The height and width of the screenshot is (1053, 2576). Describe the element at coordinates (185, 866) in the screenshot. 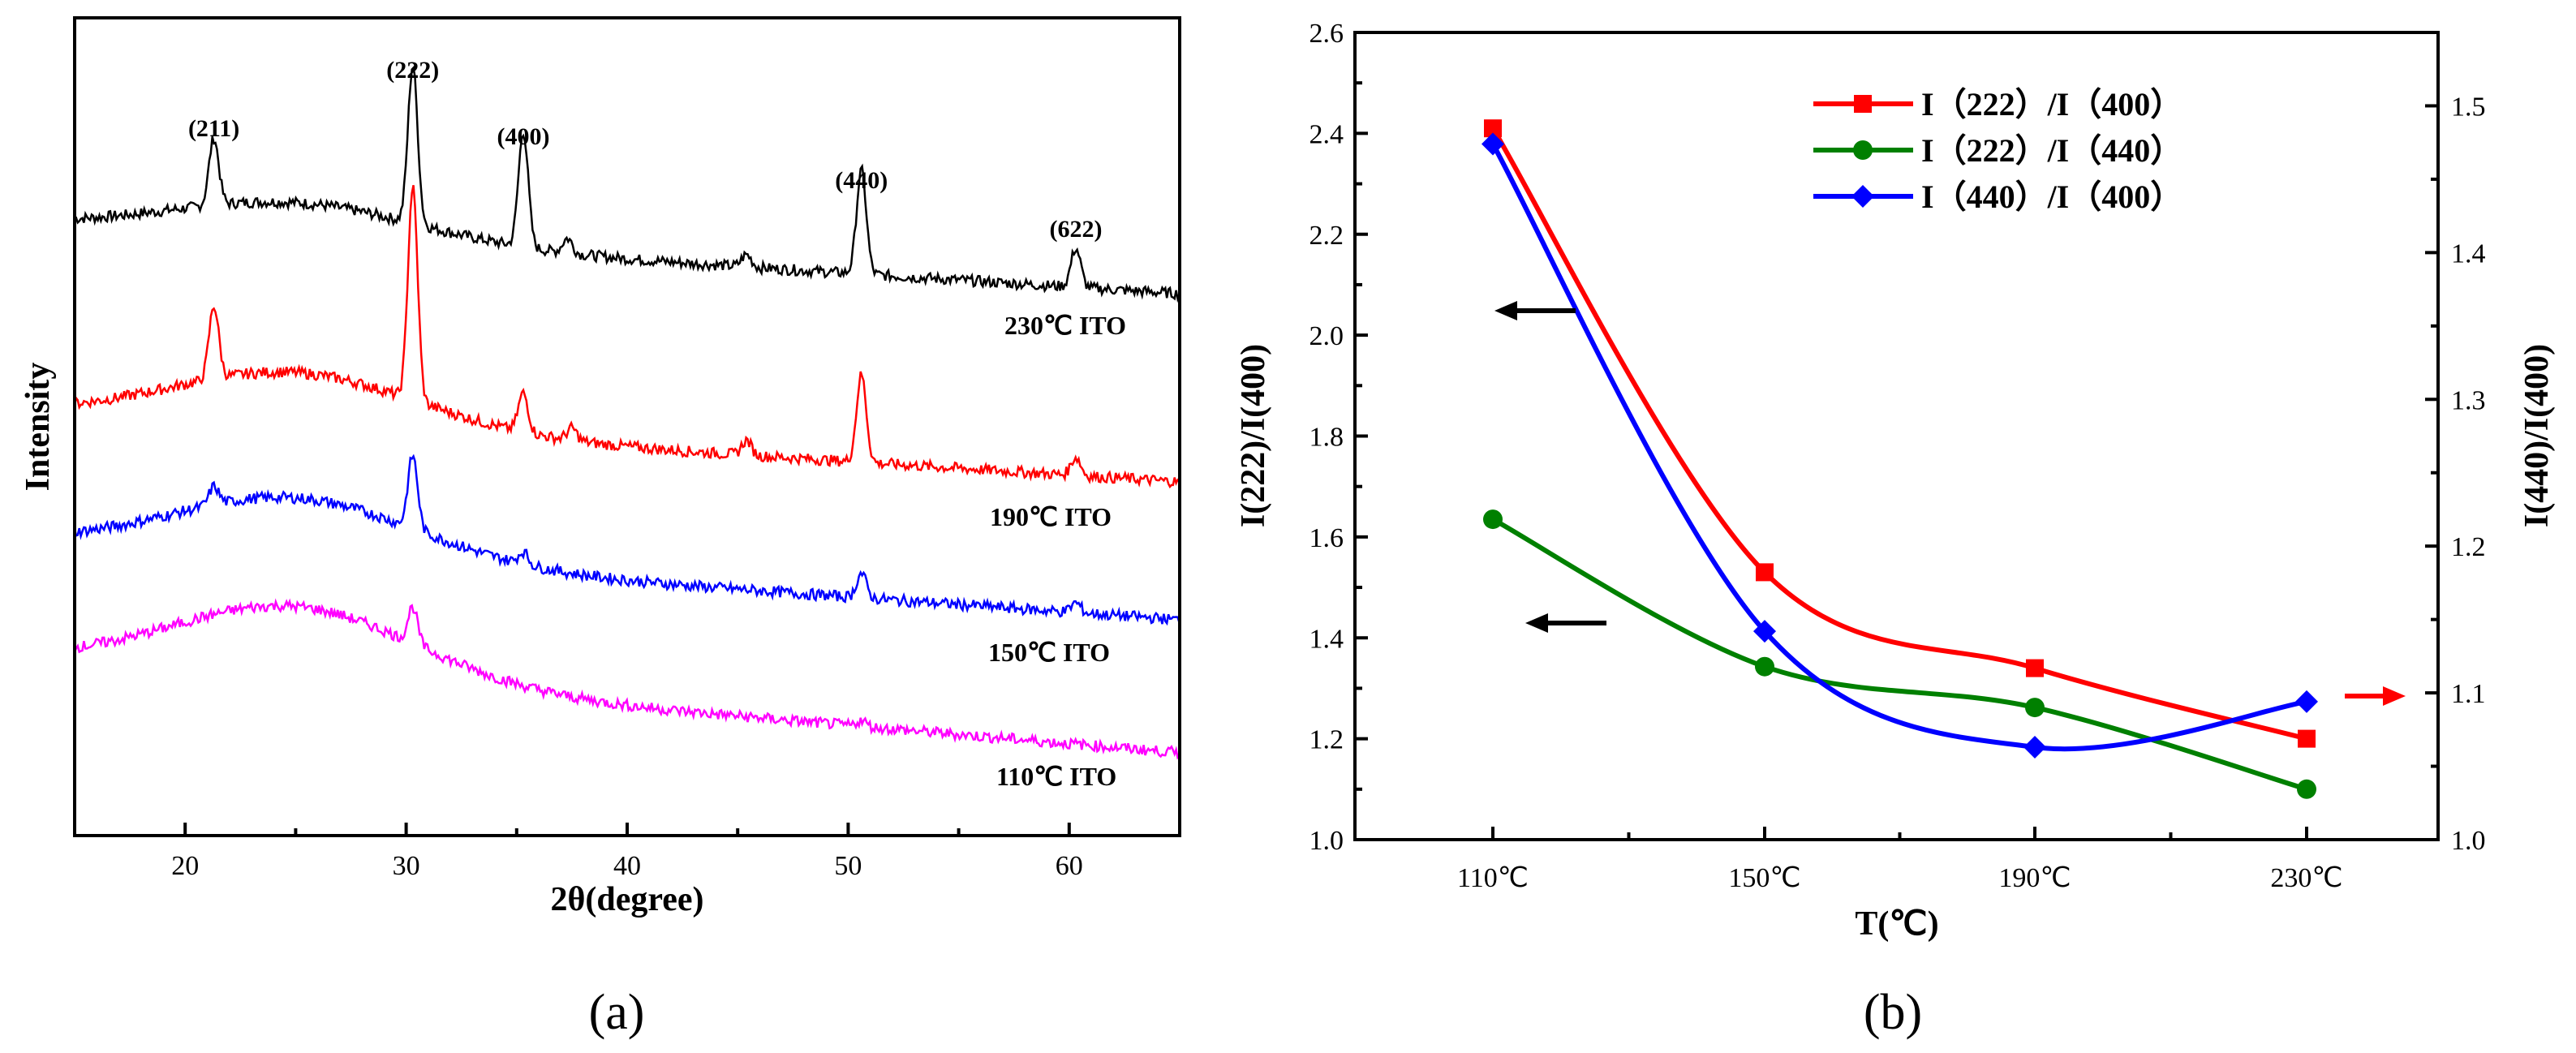

I see `x-tick-label-a-0: 20` at that location.